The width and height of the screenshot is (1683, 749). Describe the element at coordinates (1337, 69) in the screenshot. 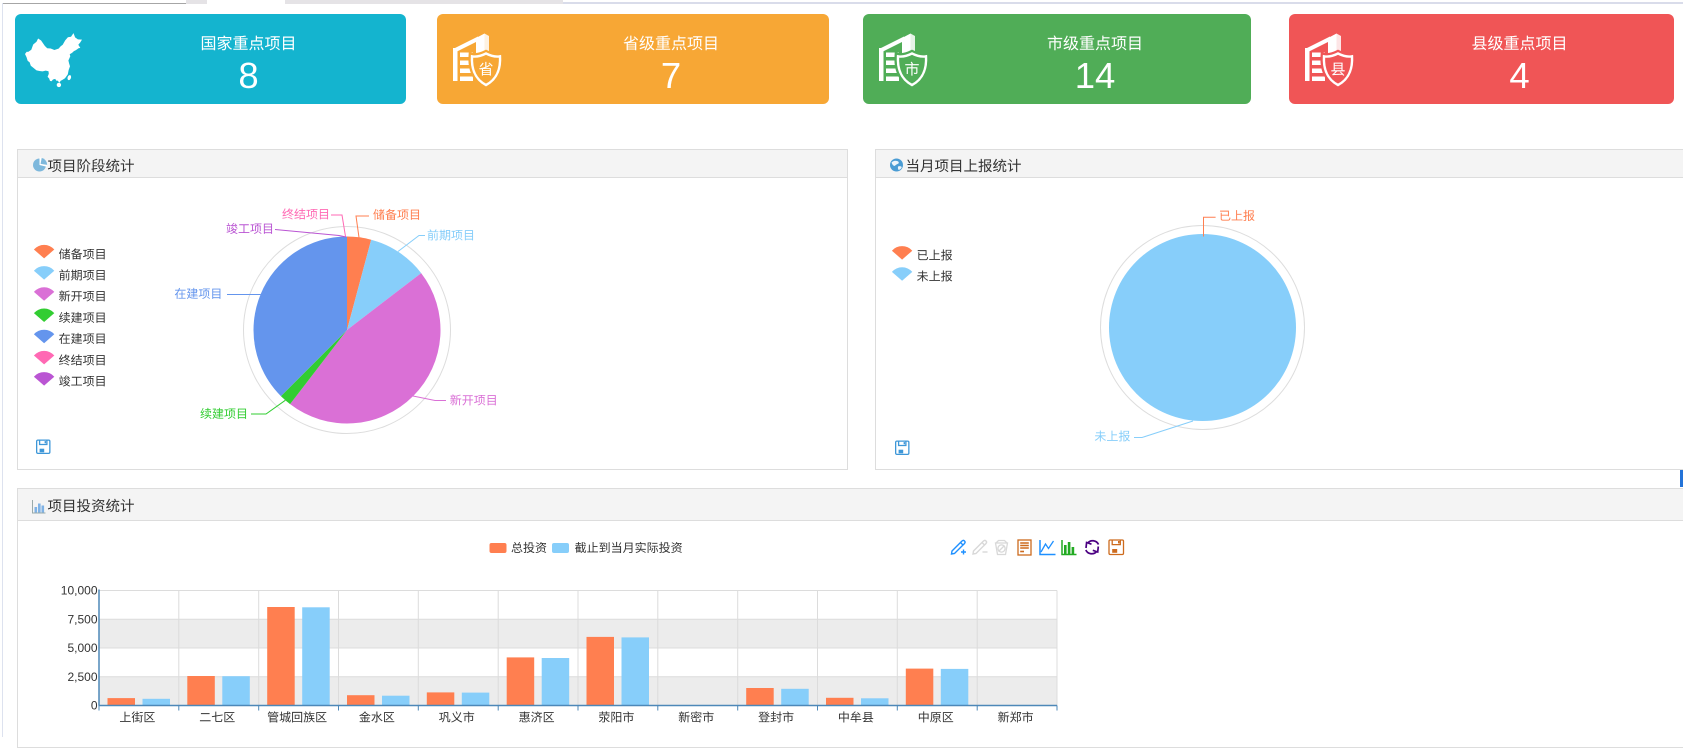

I see `svg-text: 县` at that location.